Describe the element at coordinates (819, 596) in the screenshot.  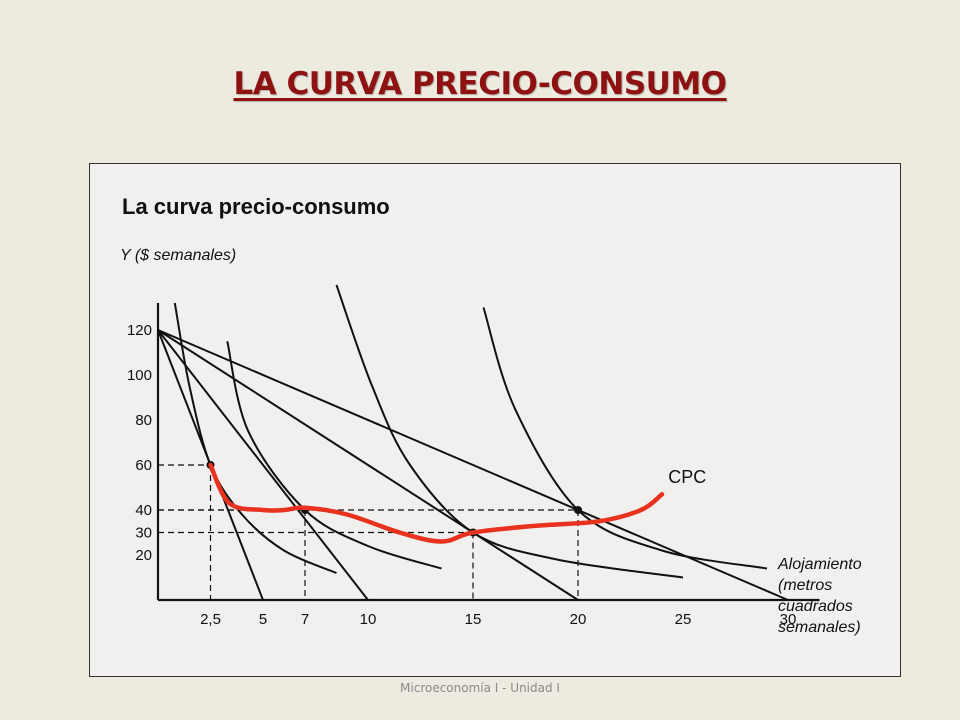
I see `x-axis-label: Alojamiento (metros cuadrados semanales)` at that location.